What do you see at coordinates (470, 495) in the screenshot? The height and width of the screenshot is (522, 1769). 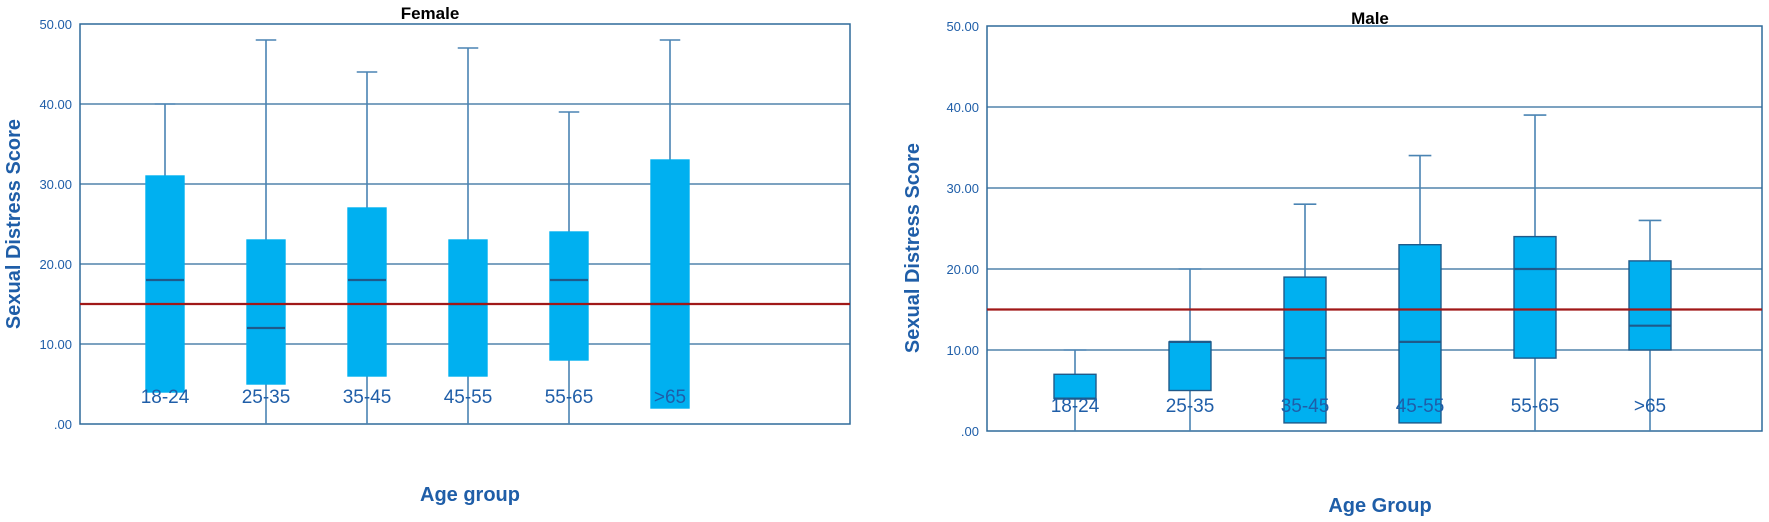 I see `female-x-axis-label: Age group` at bounding box center [470, 495].